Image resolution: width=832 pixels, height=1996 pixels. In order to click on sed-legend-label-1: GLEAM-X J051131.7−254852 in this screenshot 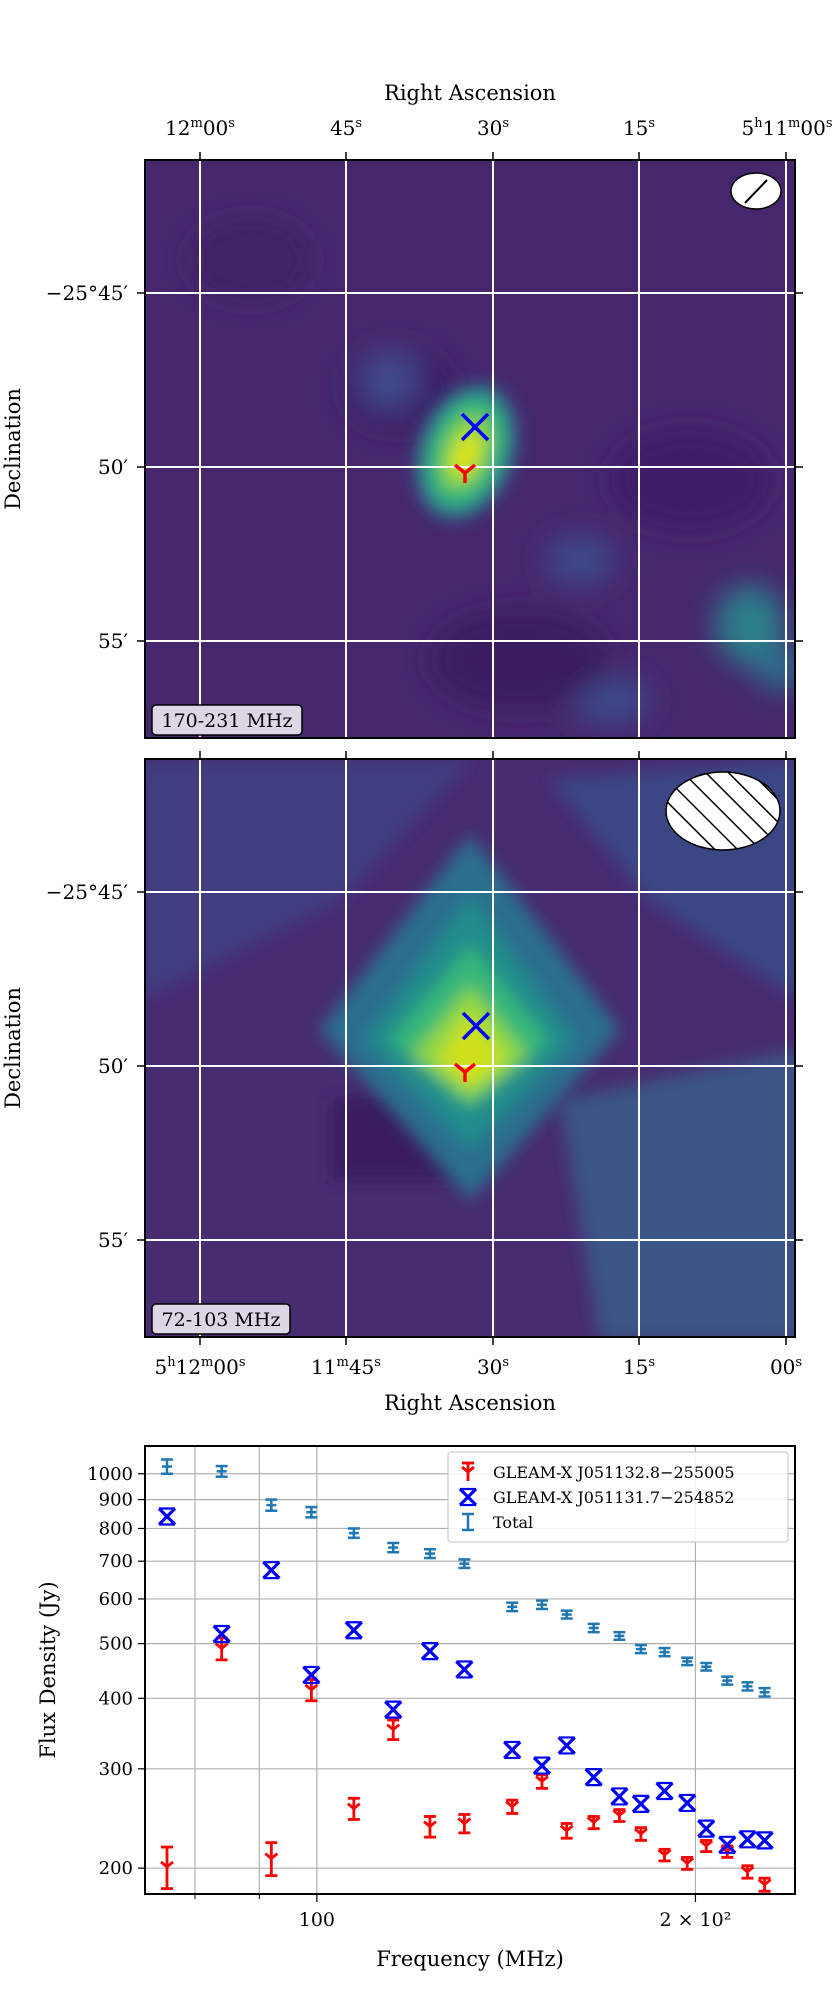, I will do `click(614, 1497)`.